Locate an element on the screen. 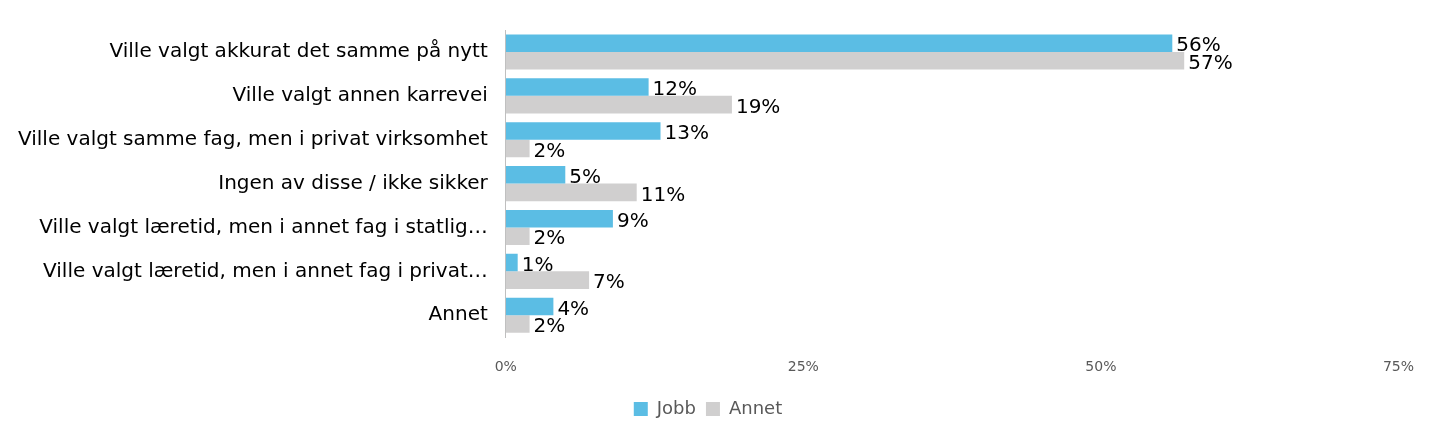 This screenshot has height=430, width=1437. y-tick-label: Ville valgt annen karrevei is located at coordinates (360, 94).